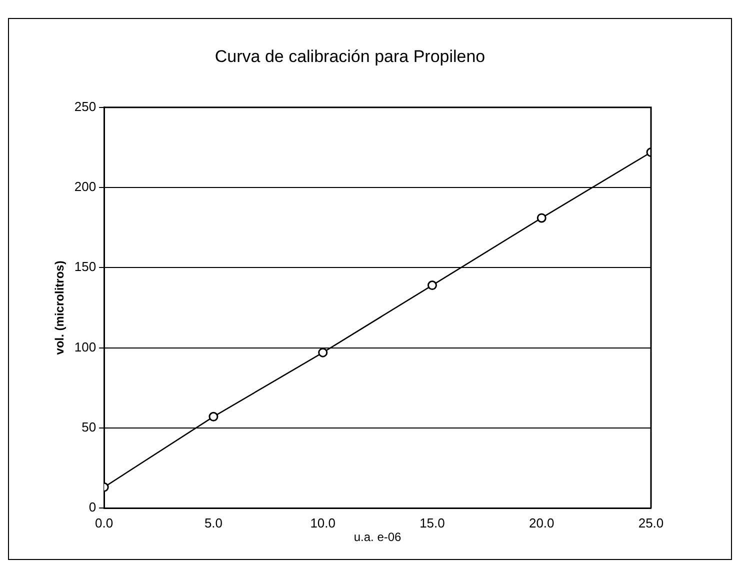 This screenshot has height=566, width=742. I want to click on x-tick-label: 20.0, so click(541, 522).